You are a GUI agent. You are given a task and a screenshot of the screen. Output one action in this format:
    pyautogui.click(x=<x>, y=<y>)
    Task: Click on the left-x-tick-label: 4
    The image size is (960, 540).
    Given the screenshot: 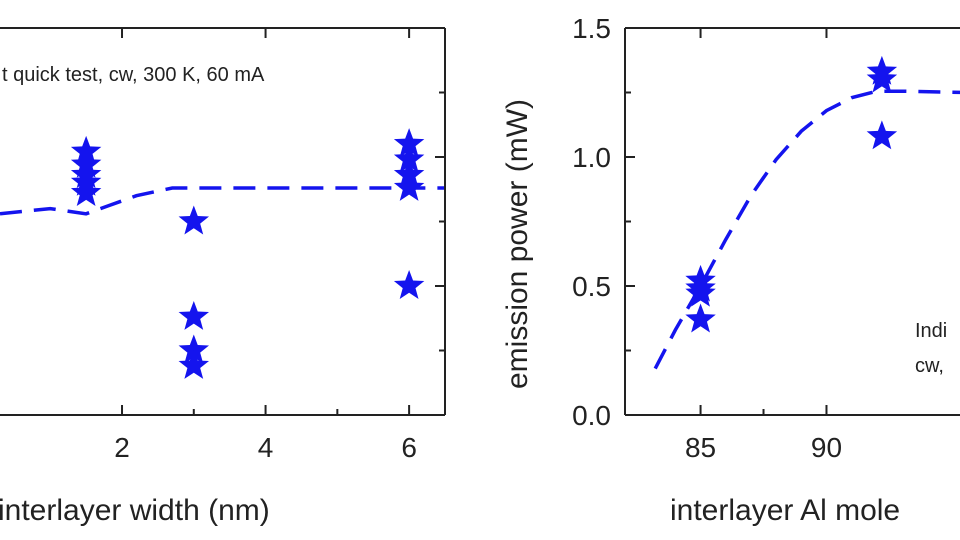 What is the action you would take?
    pyautogui.click(x=266, y=447)
    